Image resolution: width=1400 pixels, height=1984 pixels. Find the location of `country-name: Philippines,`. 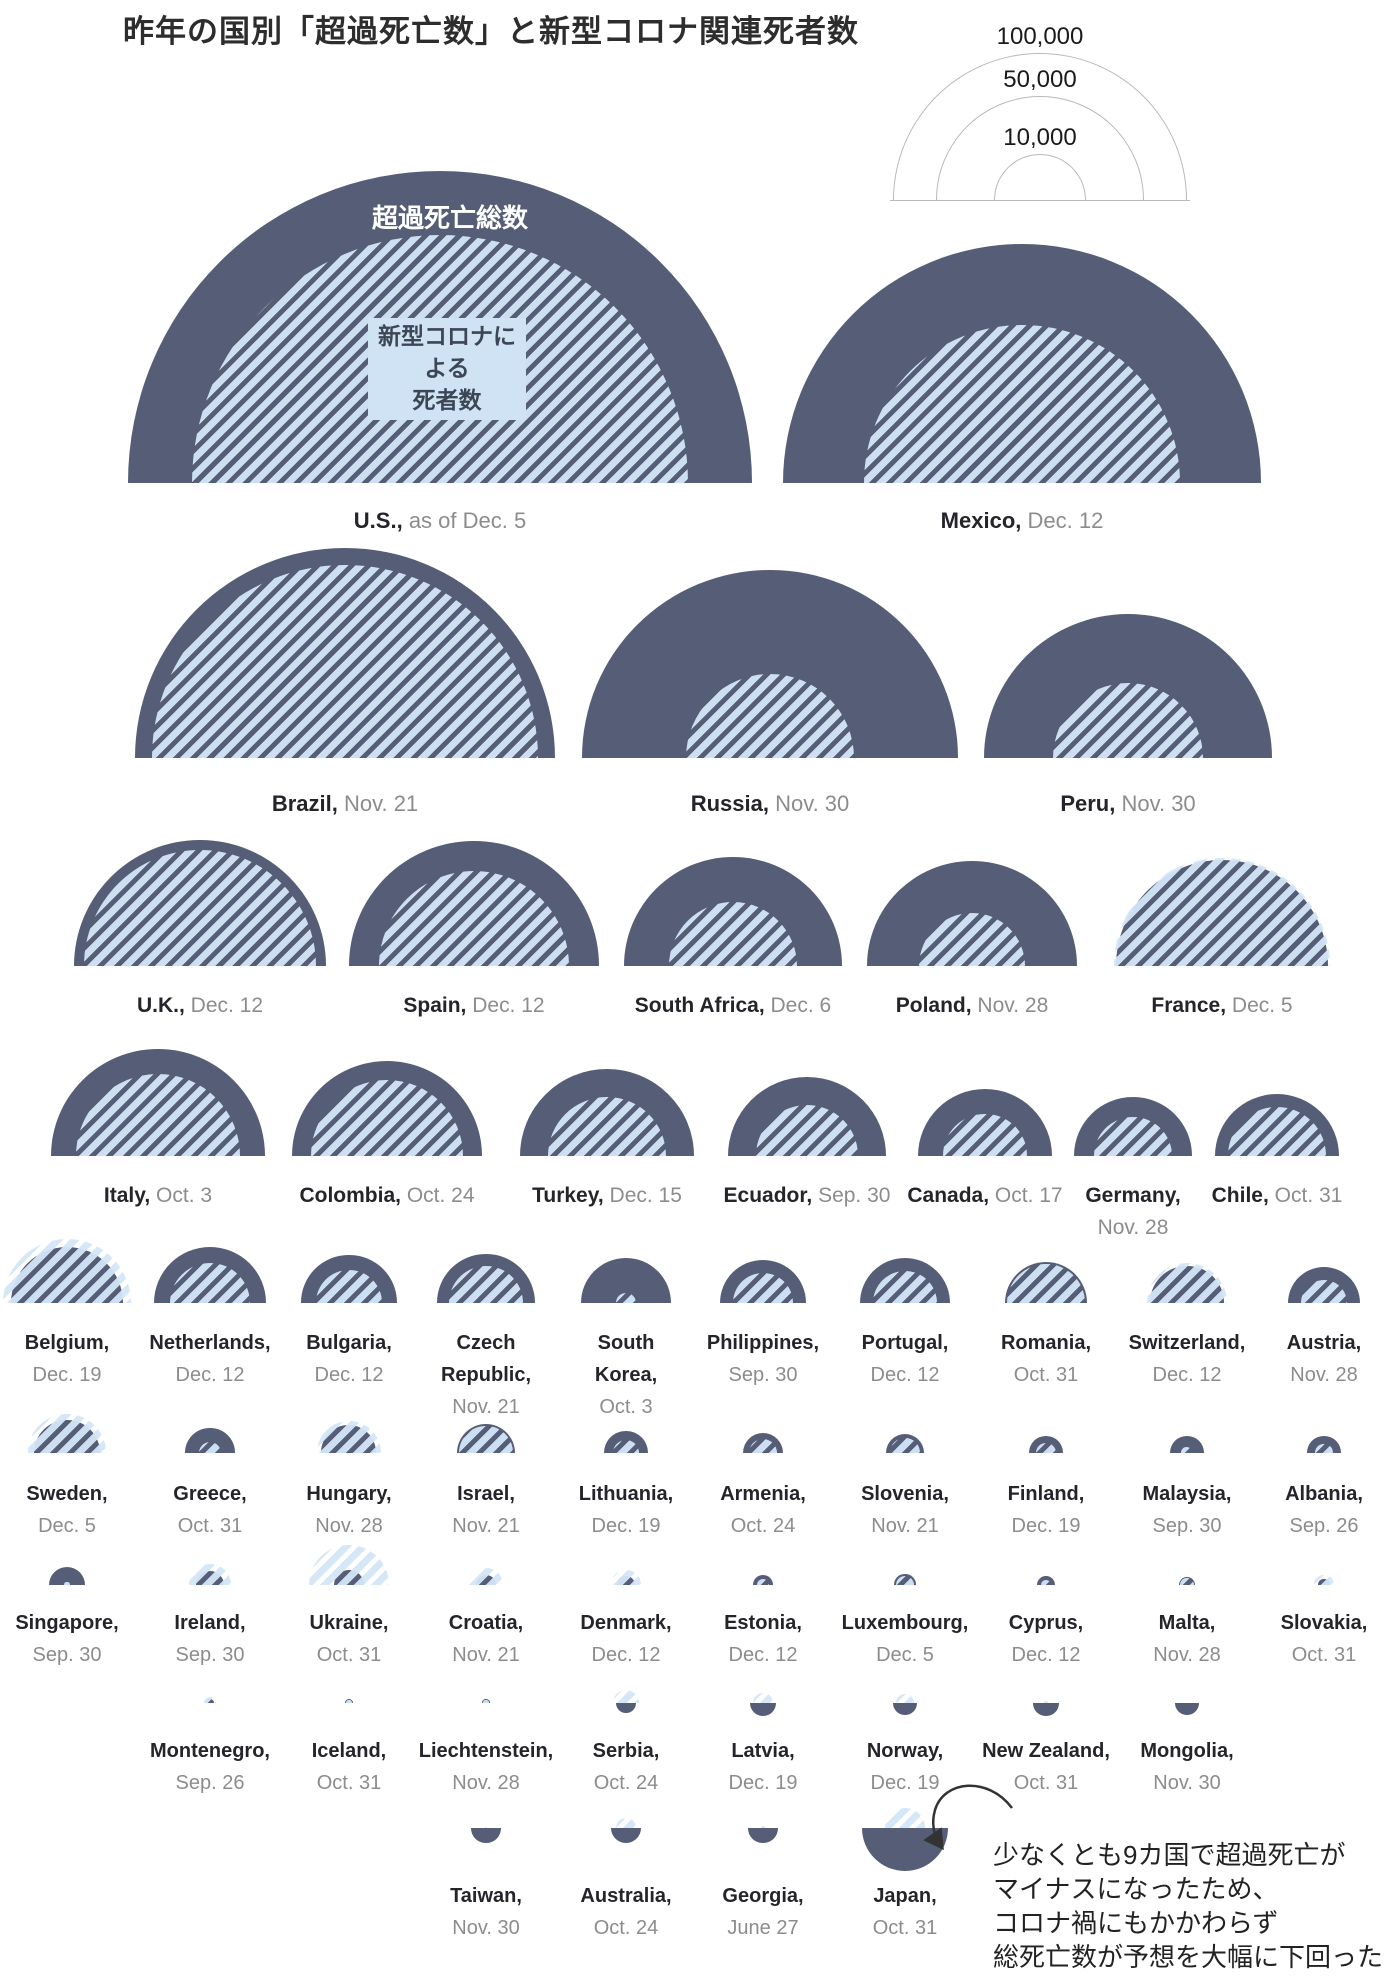

country-name: Philippines, is located at coordinates (763, 1343).